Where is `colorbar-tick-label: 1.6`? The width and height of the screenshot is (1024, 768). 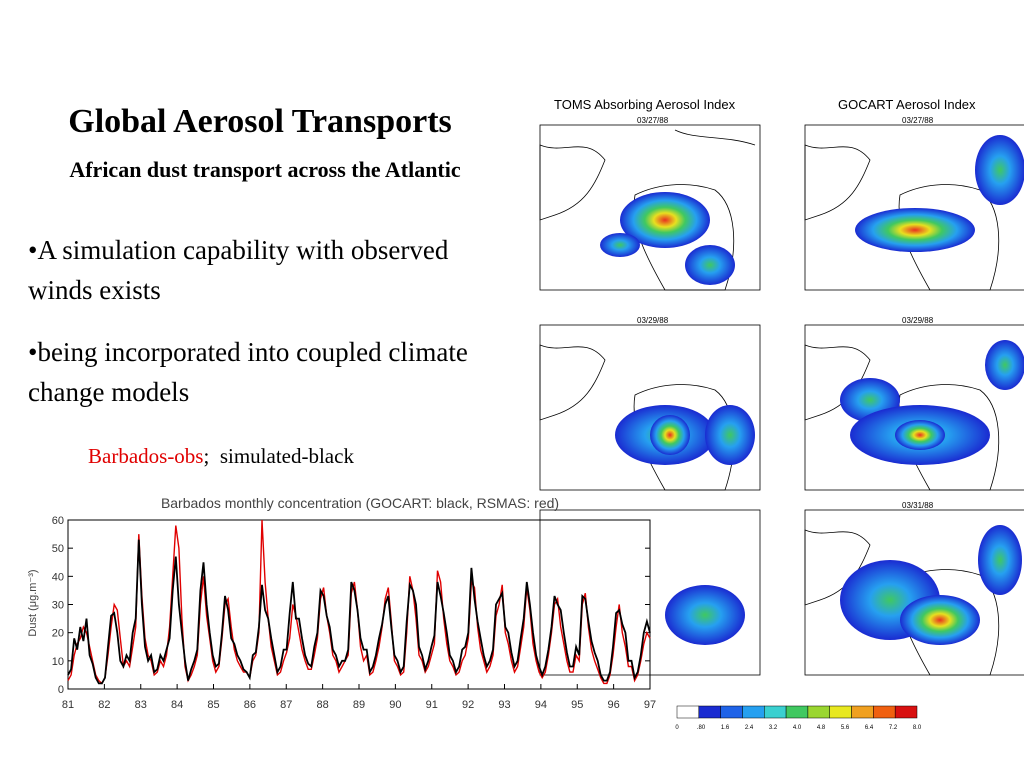 colorbar-tick-label: 1.6 is located at coordinates (725, 728).